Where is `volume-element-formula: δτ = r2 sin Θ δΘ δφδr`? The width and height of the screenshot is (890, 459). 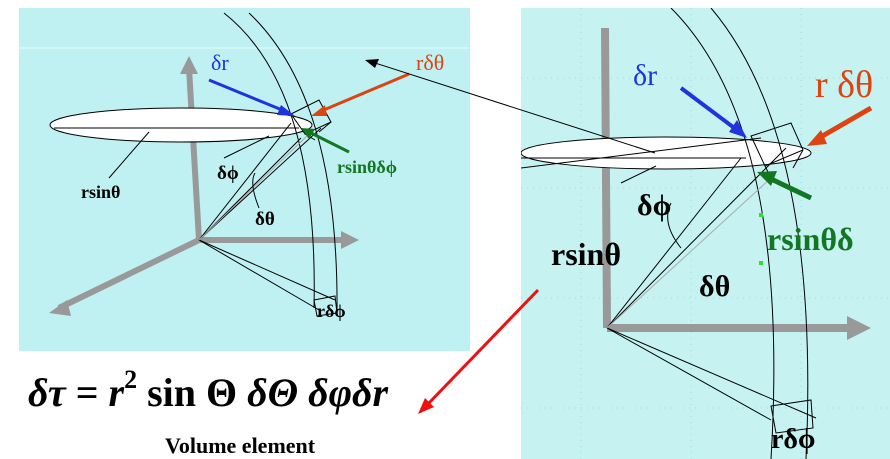
volume-element-formula: δτ = r2 sin Θ δΘ δφδr is located at coordinates (208, 390).